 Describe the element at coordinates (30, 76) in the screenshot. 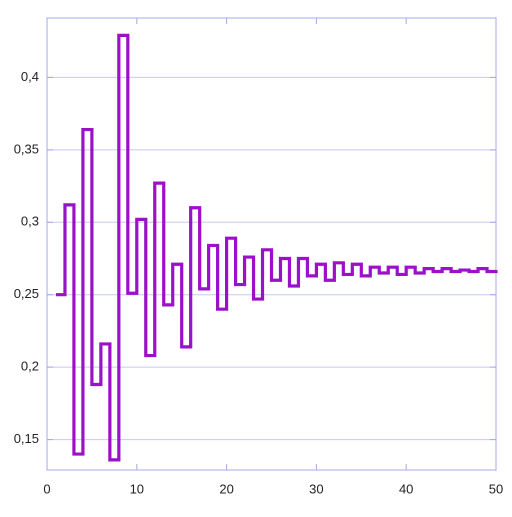

I see `y-tick-label: 0,4` at that location.